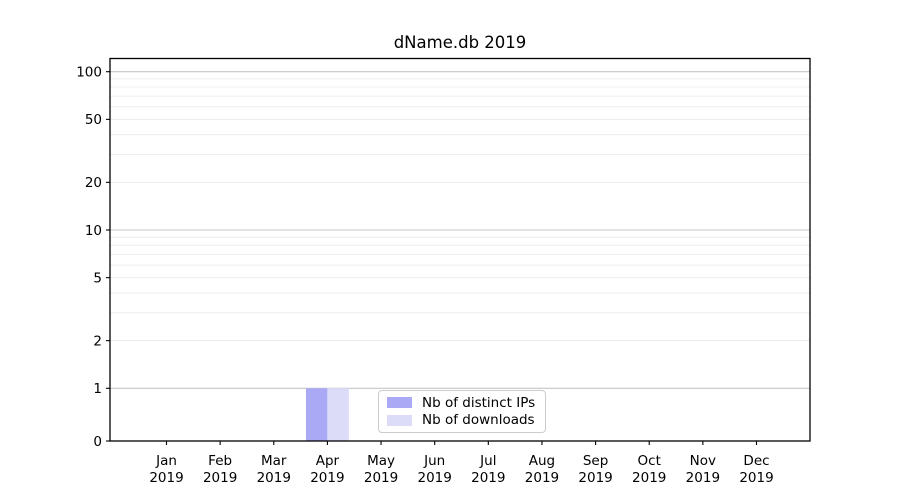 This screenshot has height=500, width=900. What do you see at coordinates (97, 341) in the screenshot?
I see `y-tick-label: 2` at bounding box center [97, 341].